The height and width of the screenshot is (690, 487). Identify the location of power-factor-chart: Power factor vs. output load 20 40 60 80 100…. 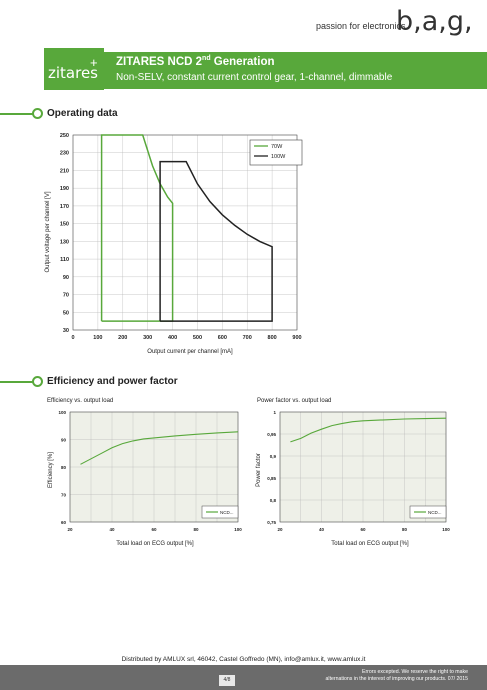
(353, 472).